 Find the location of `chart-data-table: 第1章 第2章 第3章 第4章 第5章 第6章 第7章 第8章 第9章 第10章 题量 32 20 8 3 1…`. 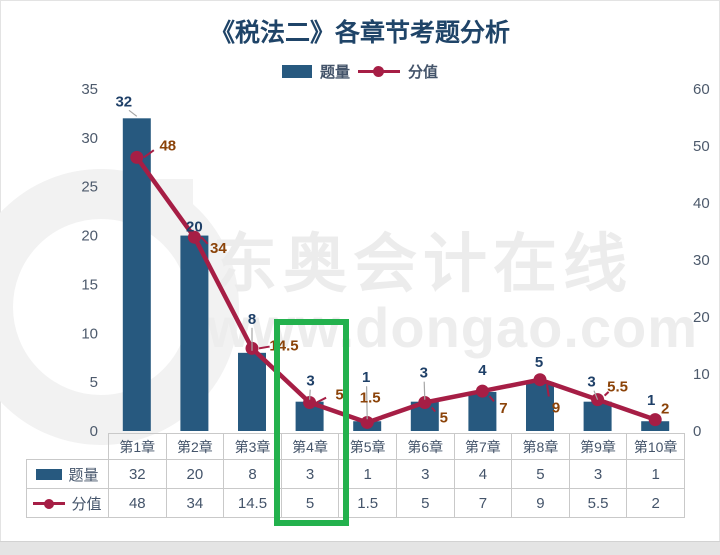

chart-data-table: 第1章 第2章 第3章 第4章 第5章 第6章 第7章 第8章 第9章 第10章 题量 32 20 8 3 1… is located at coordinates (355, 475).